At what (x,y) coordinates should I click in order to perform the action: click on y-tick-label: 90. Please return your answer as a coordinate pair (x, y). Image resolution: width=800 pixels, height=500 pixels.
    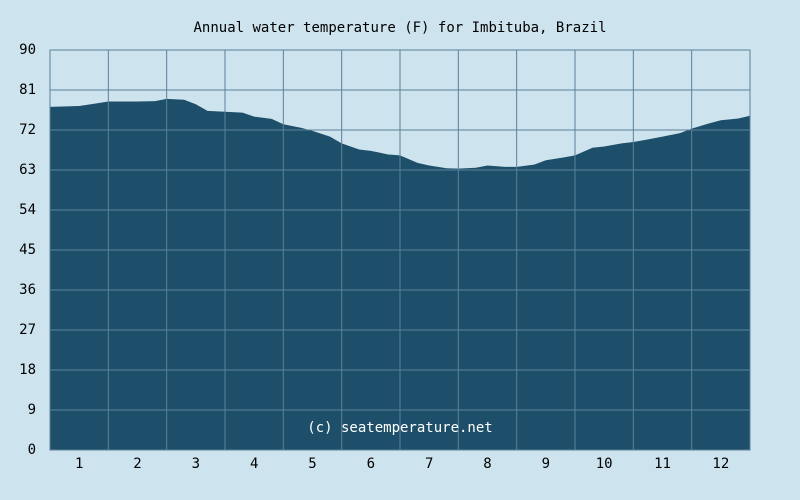
    Looking at the image, I should click on (27, 50).